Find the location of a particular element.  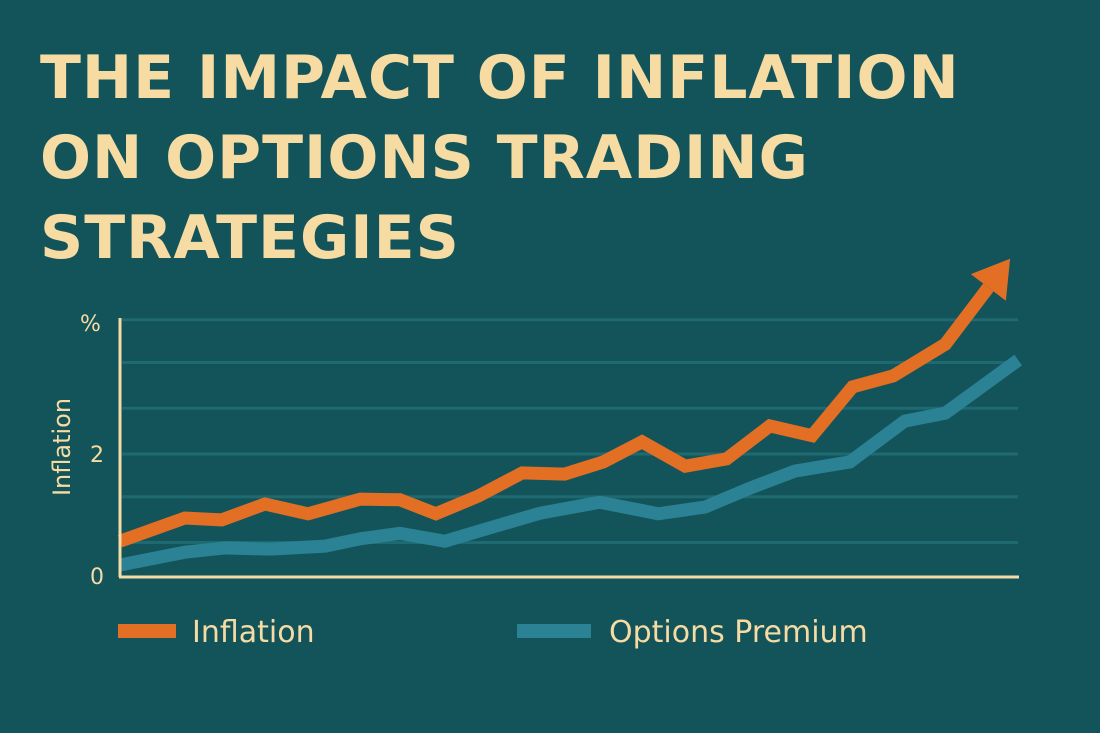

legend-label-inflation: Inflation is located at coordinates (253, 632).